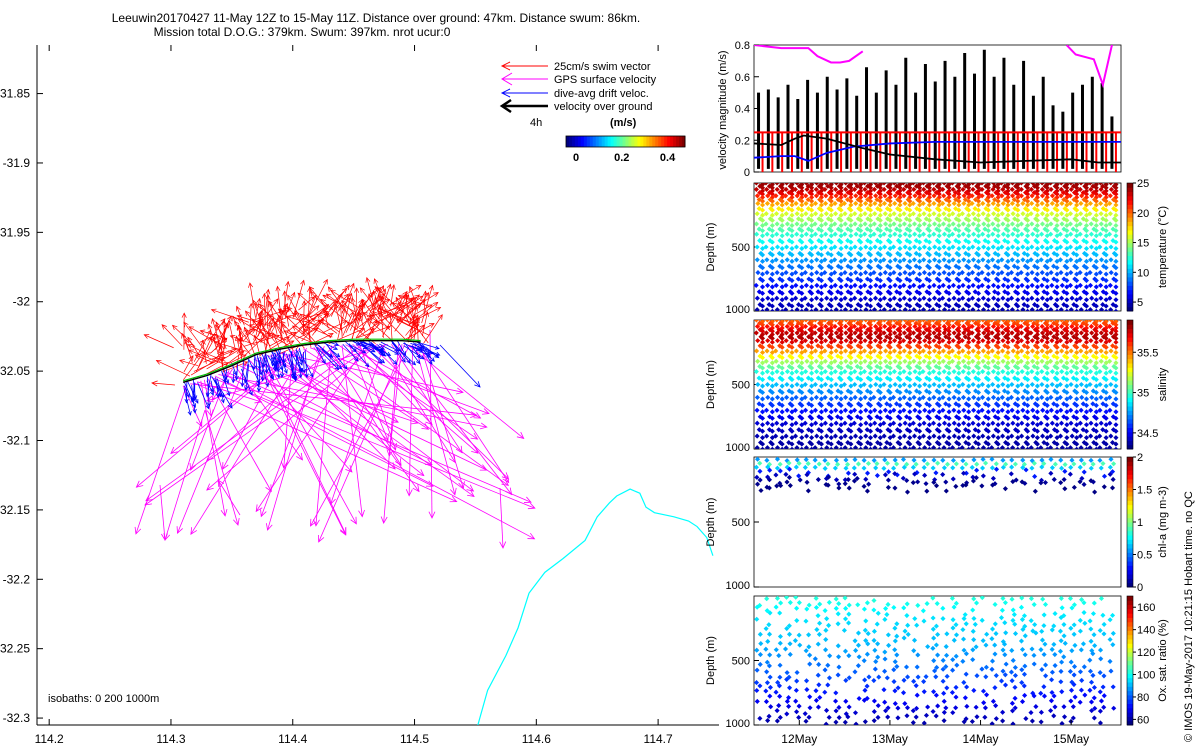 This screenshot has height=750, width=1200. What do you see at coordinates (1143, 214) in the screenshot?
I see `temperature-colorbar-tick-label: 20` at bounding box center [1143, 214].